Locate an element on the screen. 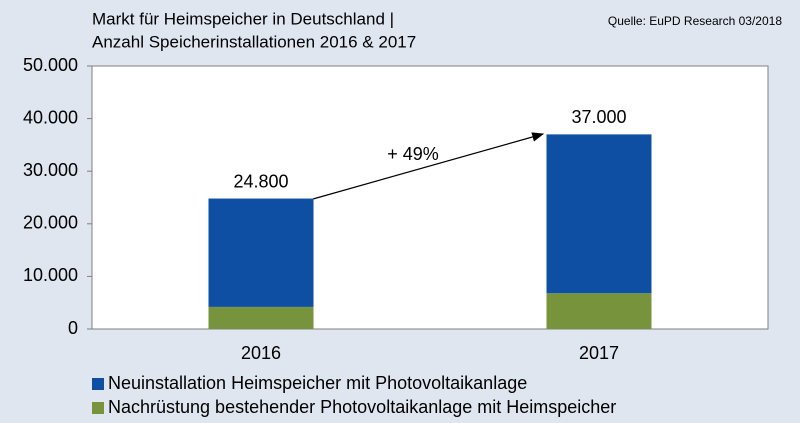 The height and width of the screenshot is (423, 800). chart-title: Markt für Heimspeicher in Deutschland | is located at coordinates (243, 18).